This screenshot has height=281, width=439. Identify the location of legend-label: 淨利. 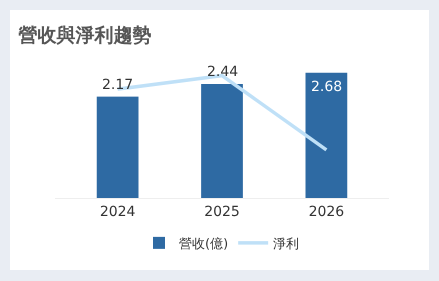
(286, 244).